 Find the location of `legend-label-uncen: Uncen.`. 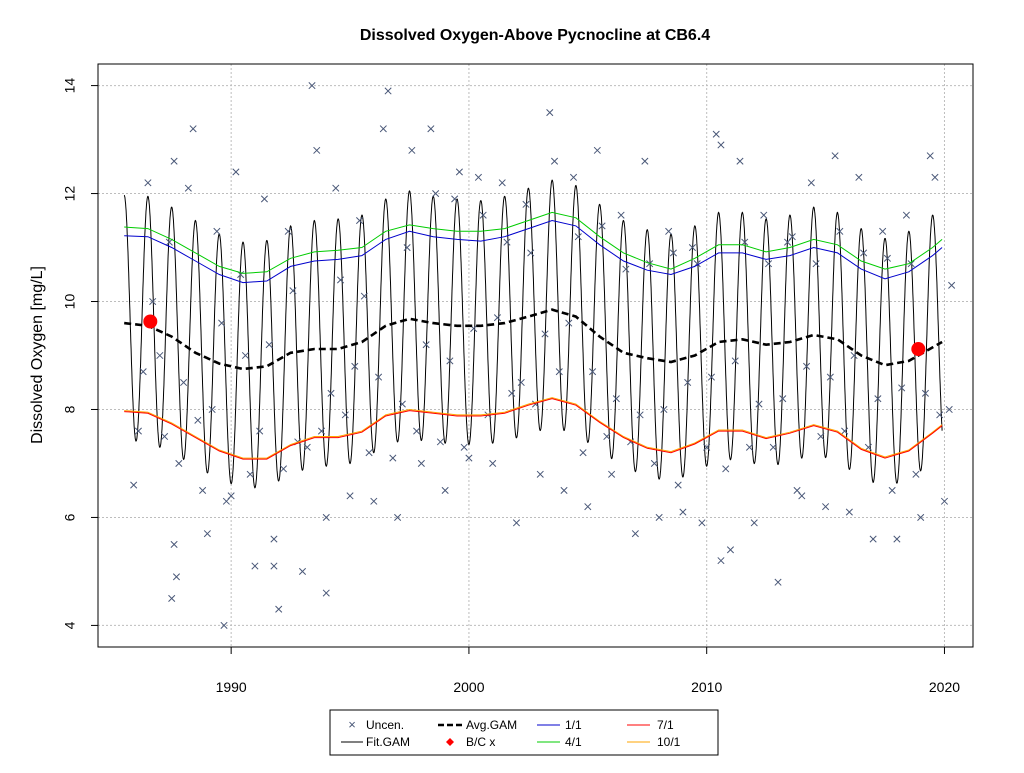

legend-label-uncen: Uncen. is located at coordinates (385, 725).